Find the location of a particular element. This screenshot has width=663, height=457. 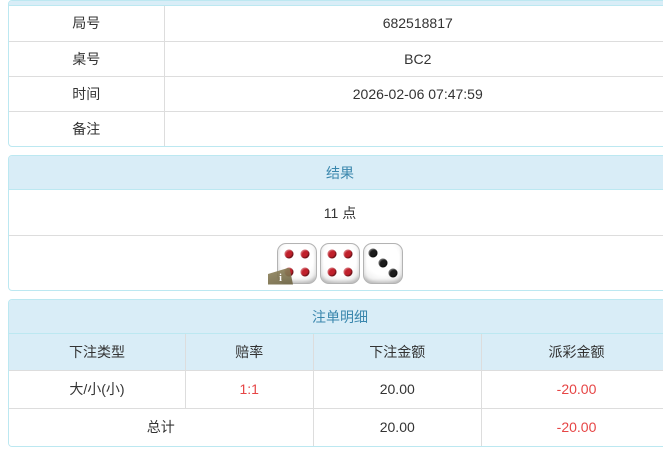

dice-row: i is located at coordinates (336, 263).